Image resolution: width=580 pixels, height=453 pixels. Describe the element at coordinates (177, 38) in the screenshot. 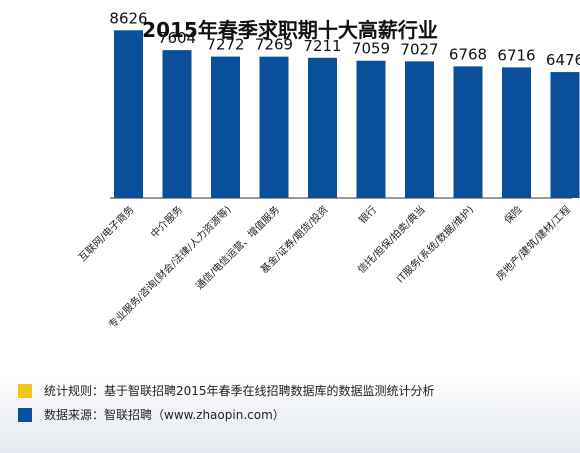

I see `value-label-1: 7604` at that location.